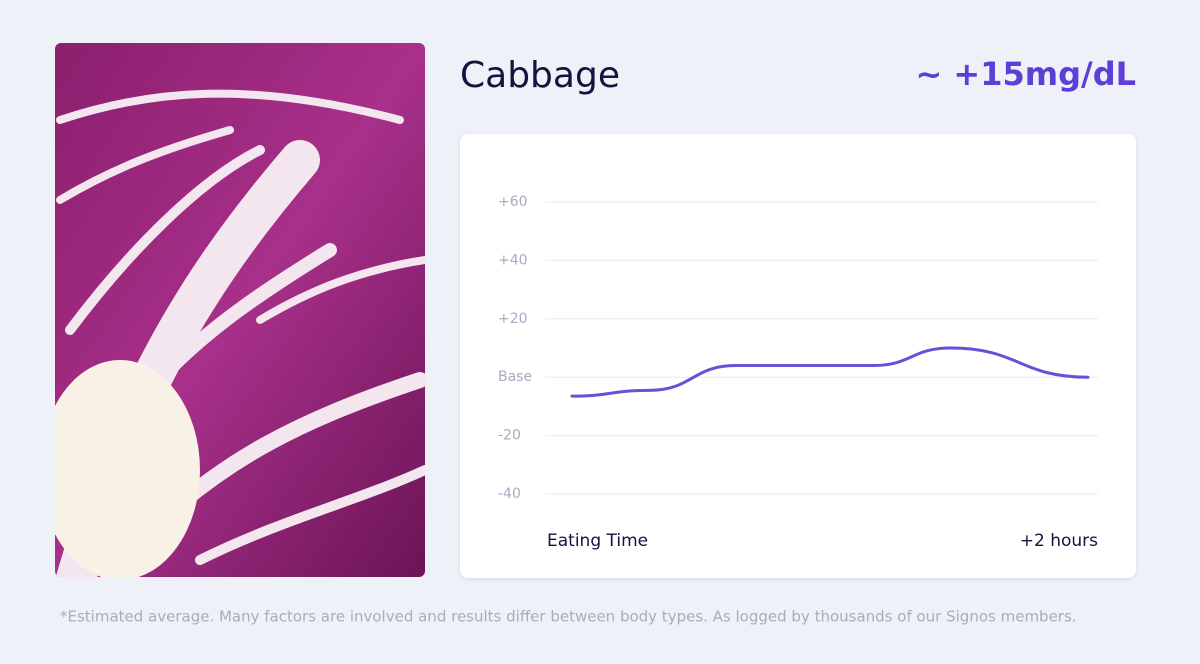 The width and height of the screenshot is (1200, 664). I want to click on y-tick-label: +60, so click(513, 202).